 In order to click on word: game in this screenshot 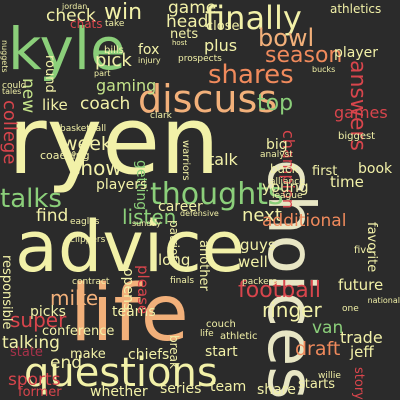, I will do `click(192, 9)`.